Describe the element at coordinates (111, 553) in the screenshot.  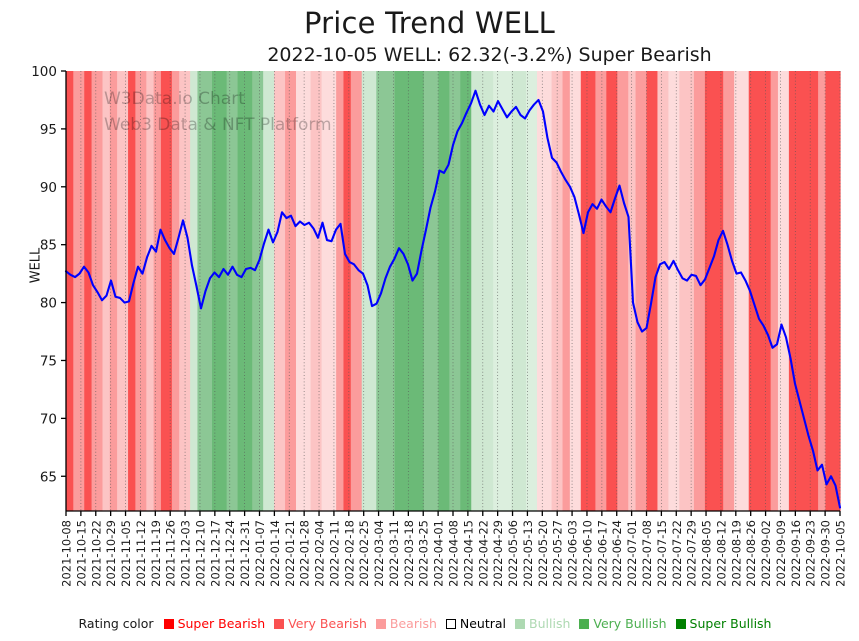
I see `x-tick-label: 2021-10-29` at that location.